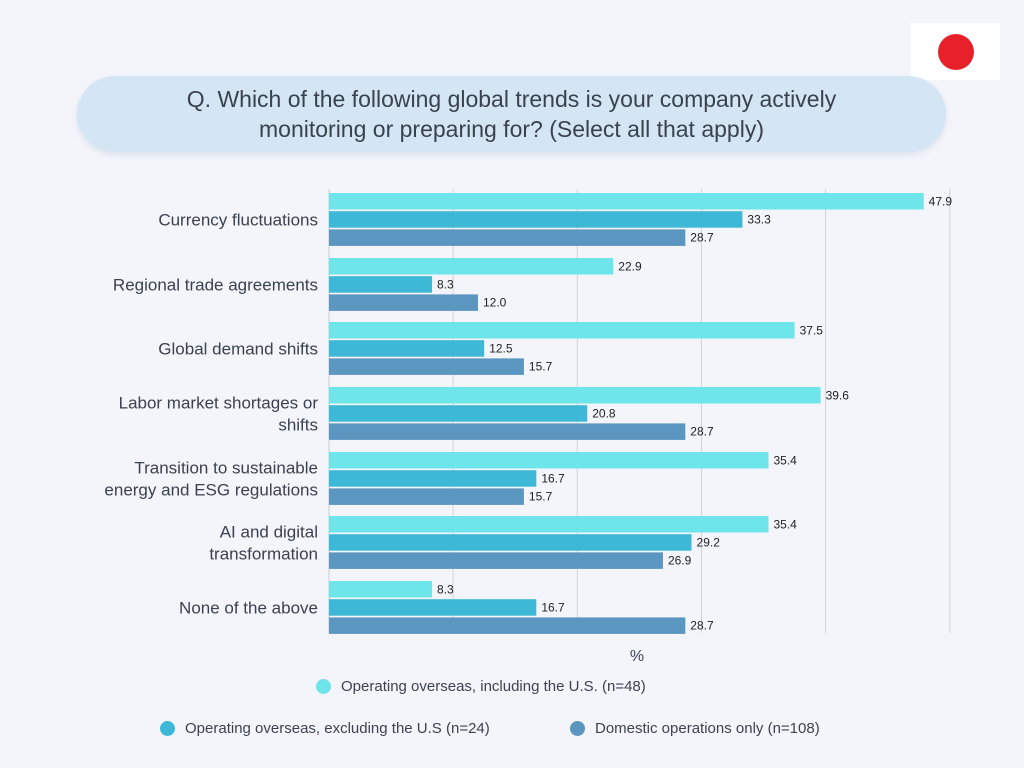 This screenshot has height=768, width=1024. I want to click on category-label: Labor market shortages or, so click(219, 402).